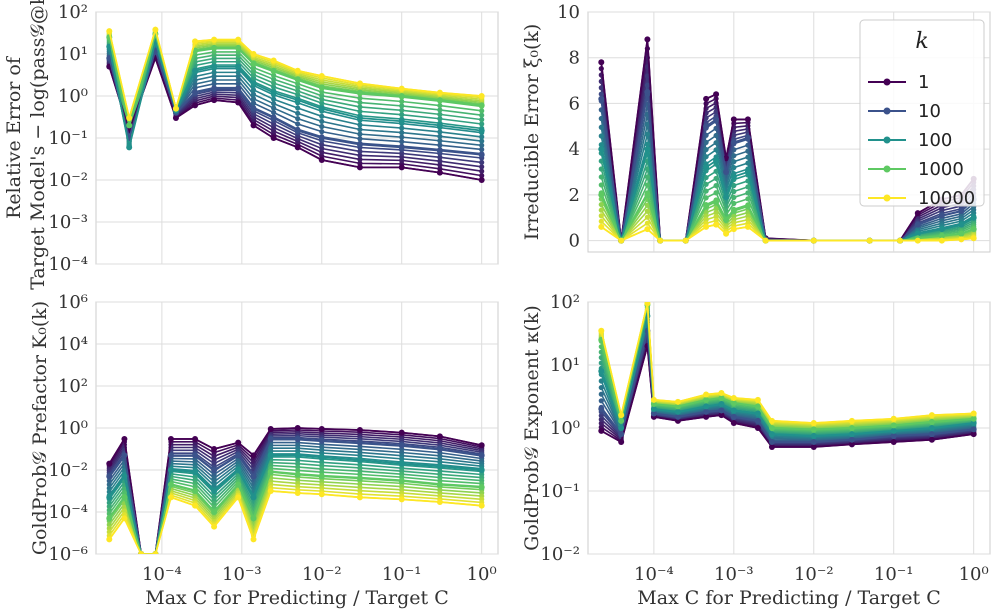 The height and width of the screenshot is (611, 996). I want to click on legend: k 1 10 100 1000 10000, so click(922, 114).